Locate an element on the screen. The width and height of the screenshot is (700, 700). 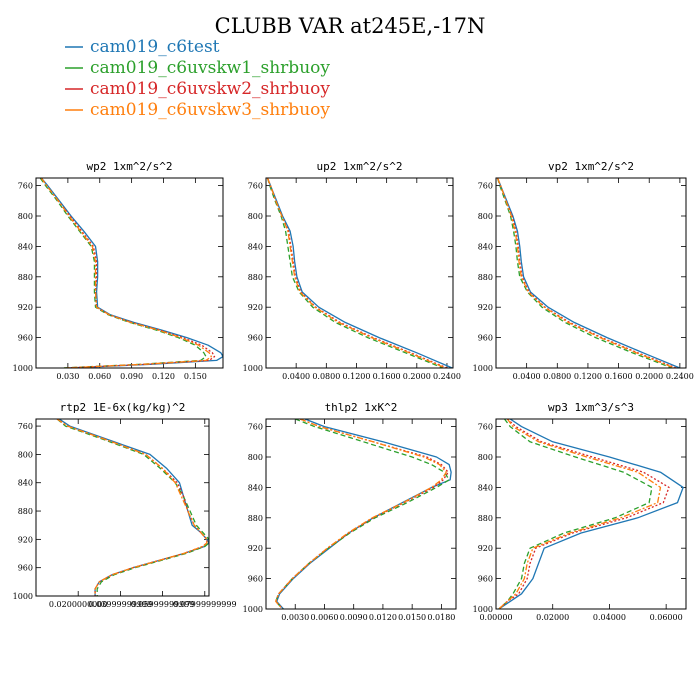
x-tick-label: 0.0030 is located at coordinates (295, 617).